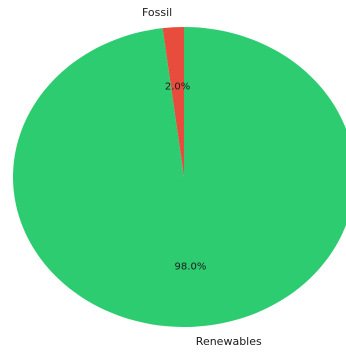 Image resolution: width=346 pixels, height=354 pixels. What do you see at coordinates (173, 102) in the screenshot?
I see `pie-slice-fossil` at bounding box center [173, 102].